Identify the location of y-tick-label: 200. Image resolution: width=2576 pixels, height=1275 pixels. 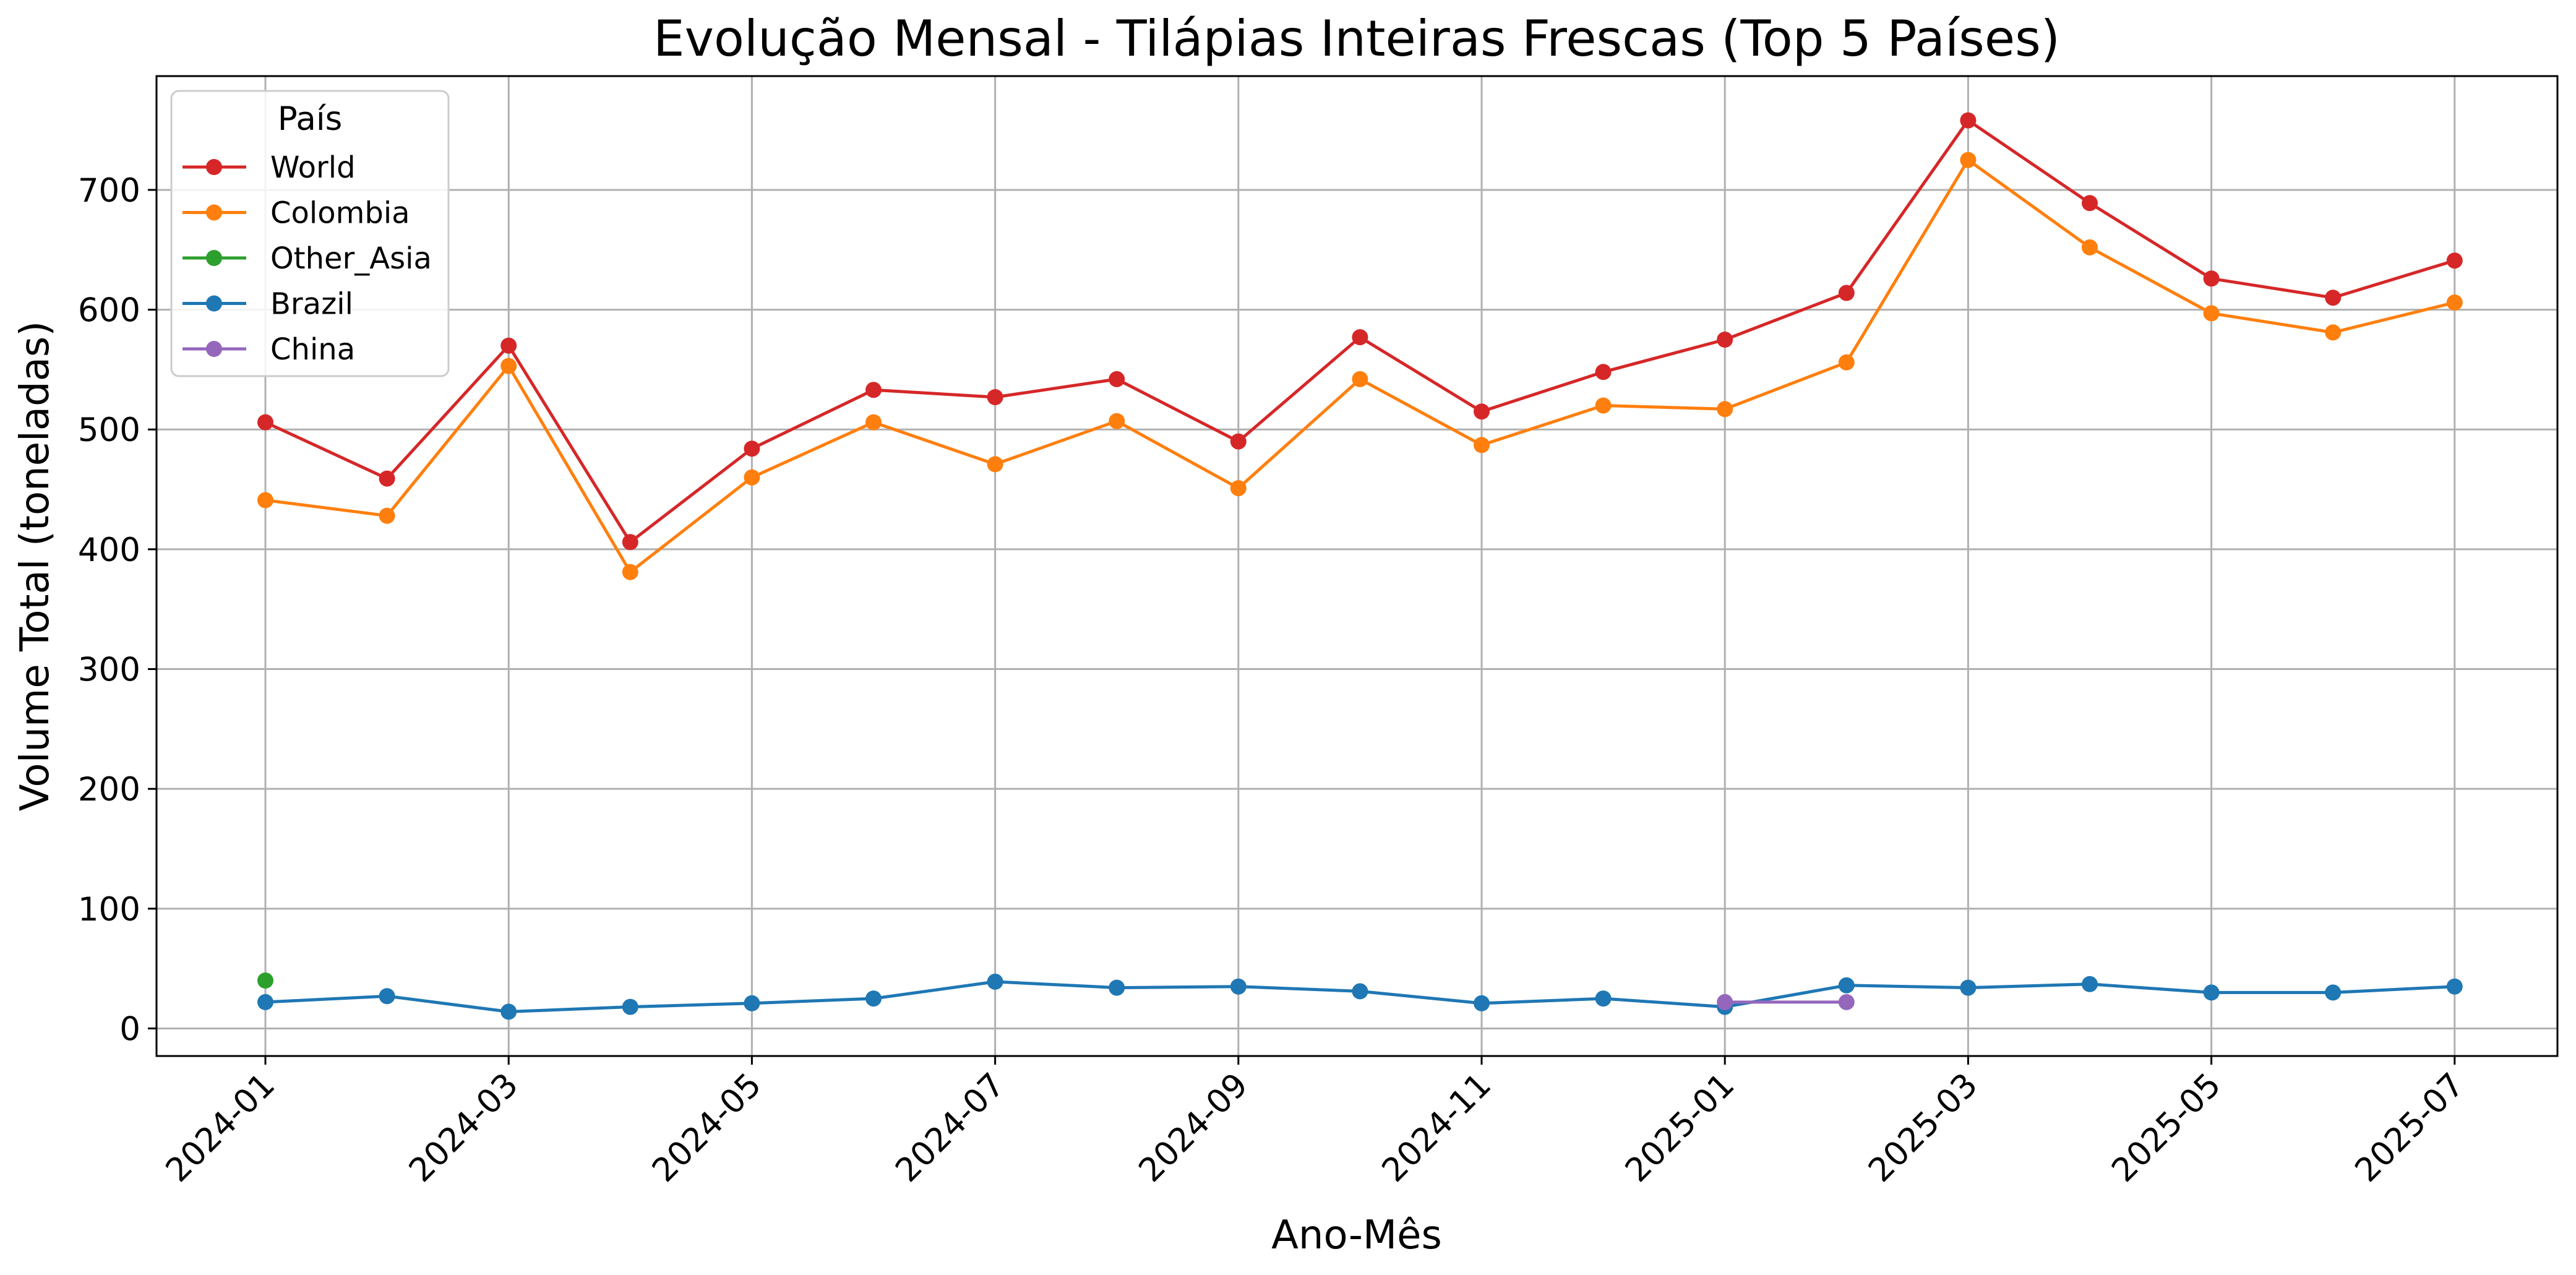
(109, 790).